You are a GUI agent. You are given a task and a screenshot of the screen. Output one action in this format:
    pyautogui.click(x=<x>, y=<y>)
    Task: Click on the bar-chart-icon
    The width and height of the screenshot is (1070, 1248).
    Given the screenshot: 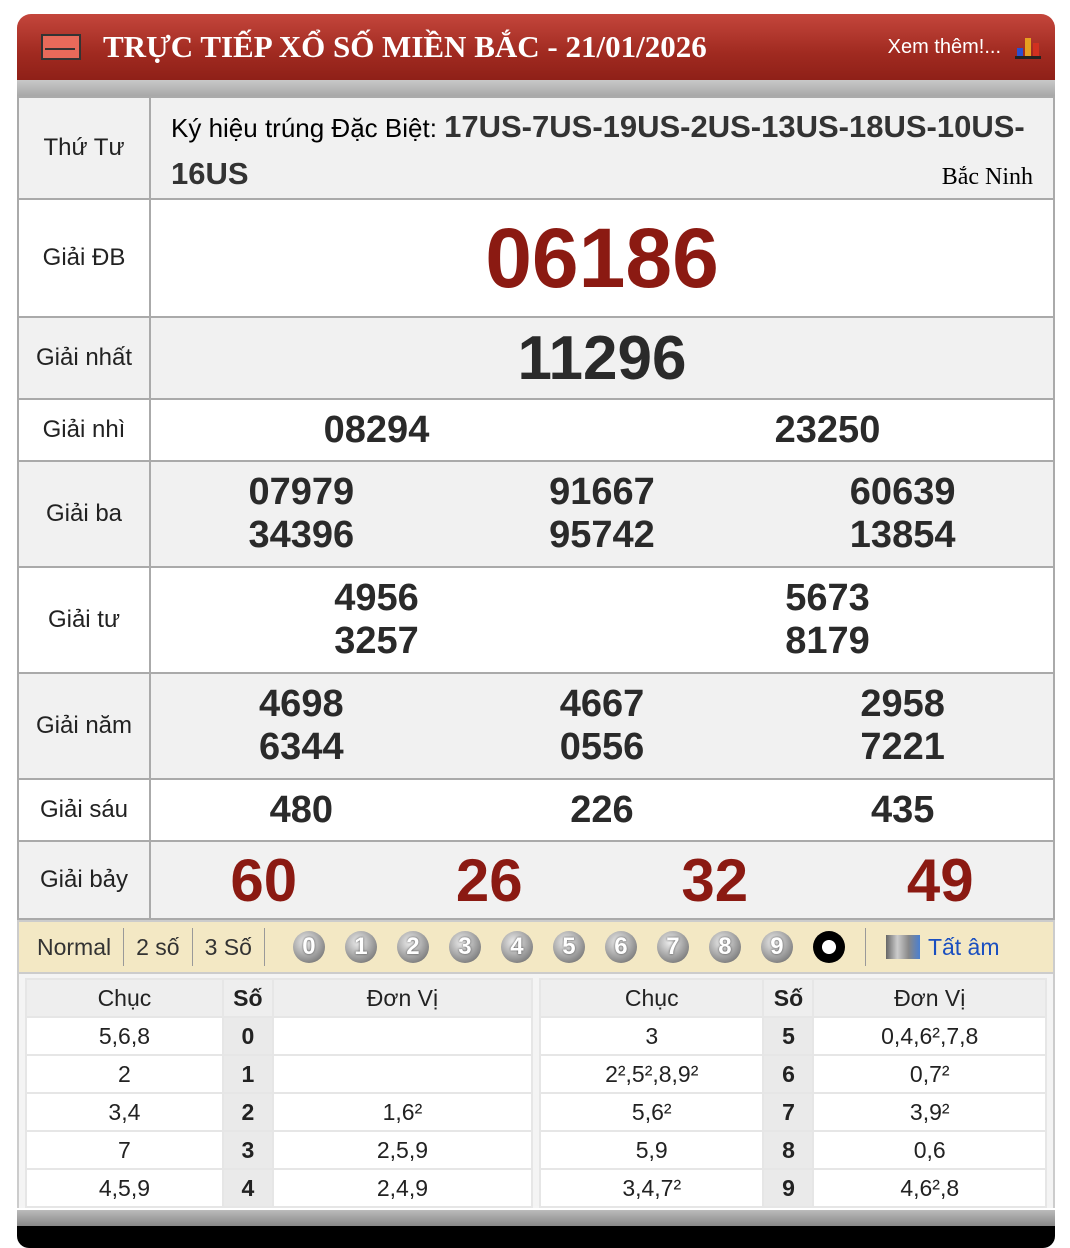 What is the action you would take?
    pyautogui.click(x=1028, y=47)
    